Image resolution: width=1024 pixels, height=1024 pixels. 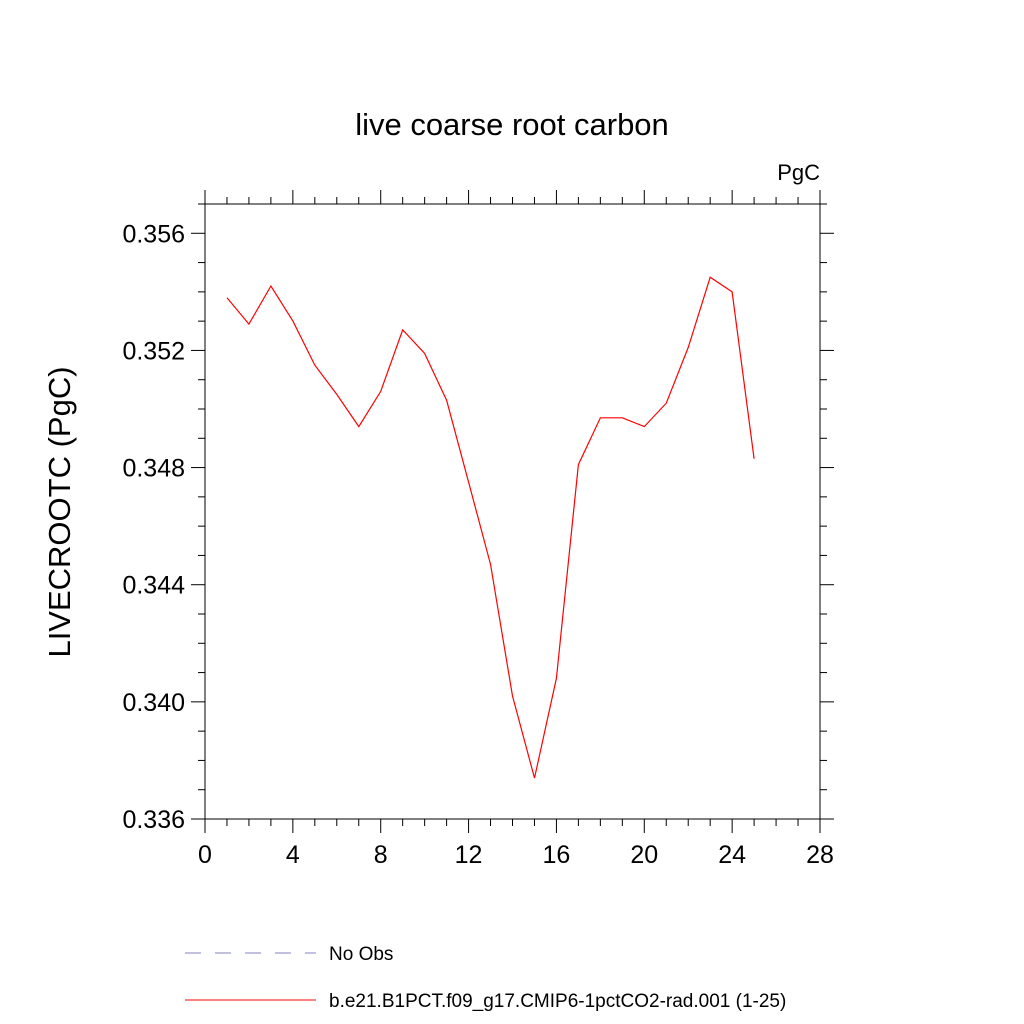 What do you see at coordinates (361, 954) in the screenshot?
I see `legend-label: No Obs` at bounding box center [361, 954].